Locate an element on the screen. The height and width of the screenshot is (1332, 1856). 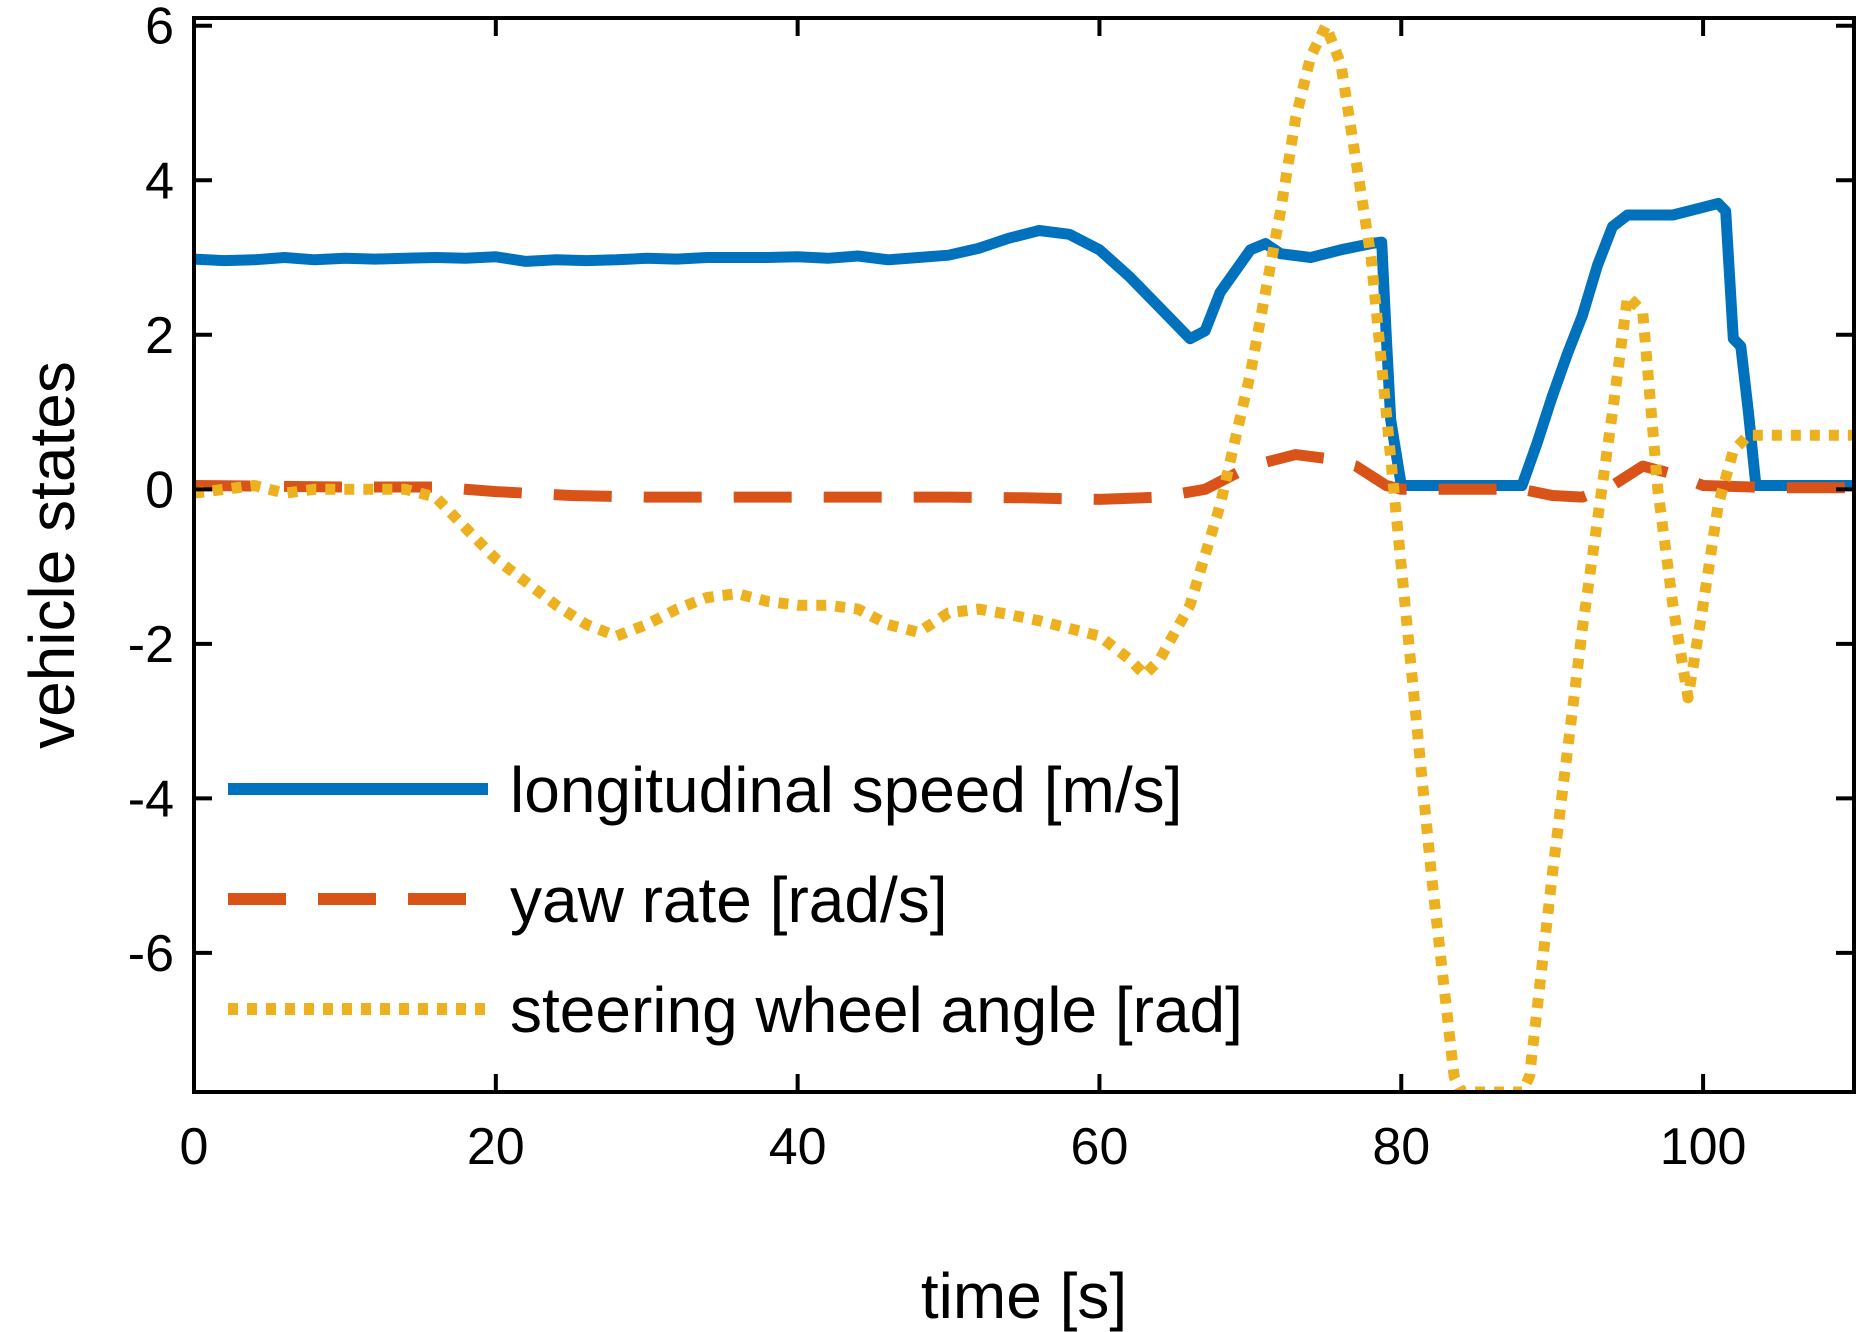
legend-label-steering-wheel-angle: steering wheel angle [rad] is located at coordinates (876, 1010).